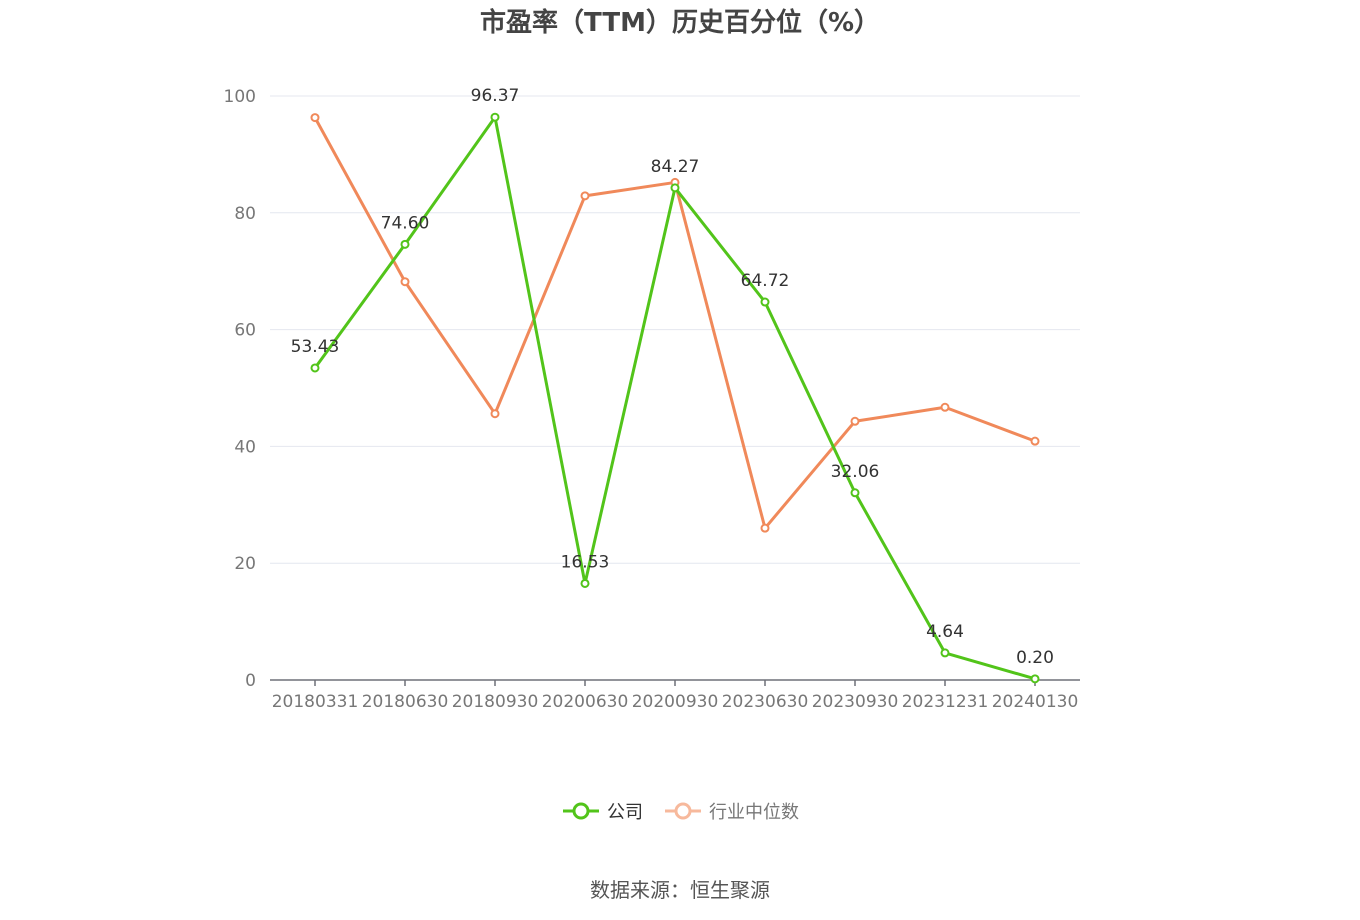  I want to click on legend-label-company: 公司, so click(625, 812).